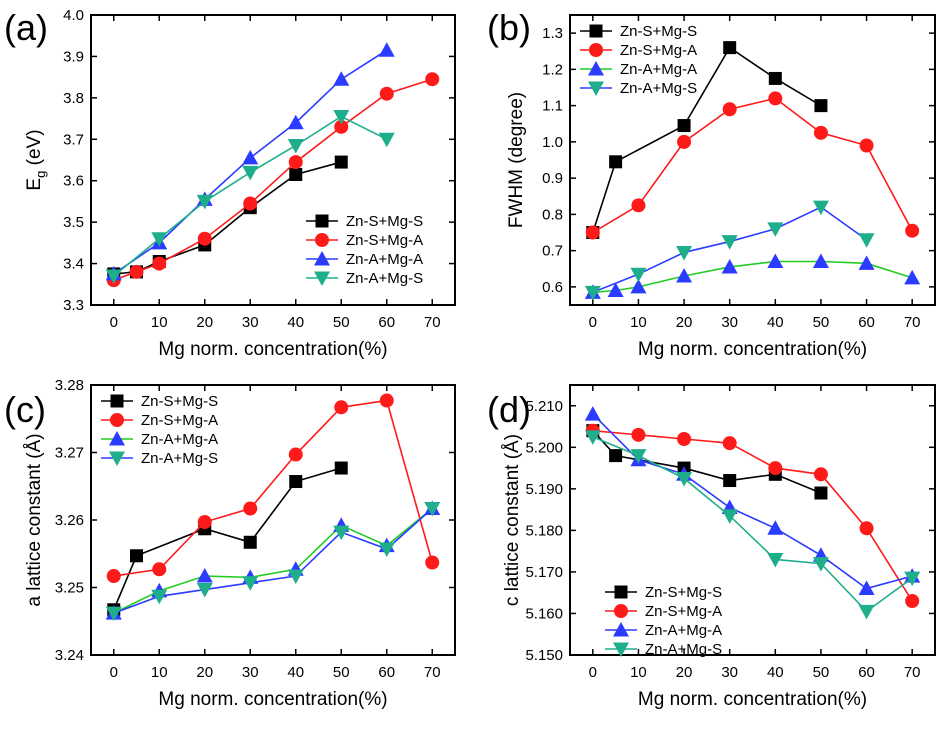 The height and width of the screenshot is (741, 949). I want to click on y-tick-label: 3.7, so click(73, 139).